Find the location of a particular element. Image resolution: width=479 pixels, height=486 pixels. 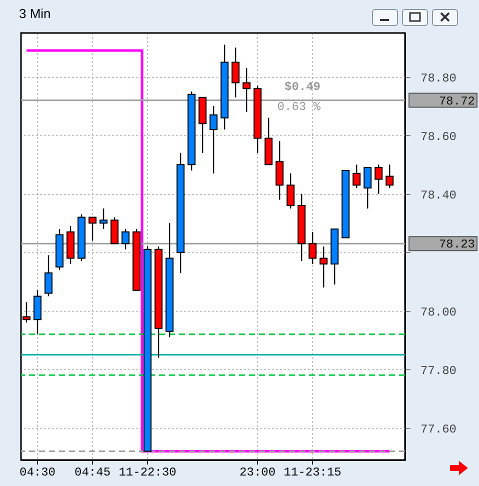

ref-line-label: 78.23 is located at coordinates (456, 245).